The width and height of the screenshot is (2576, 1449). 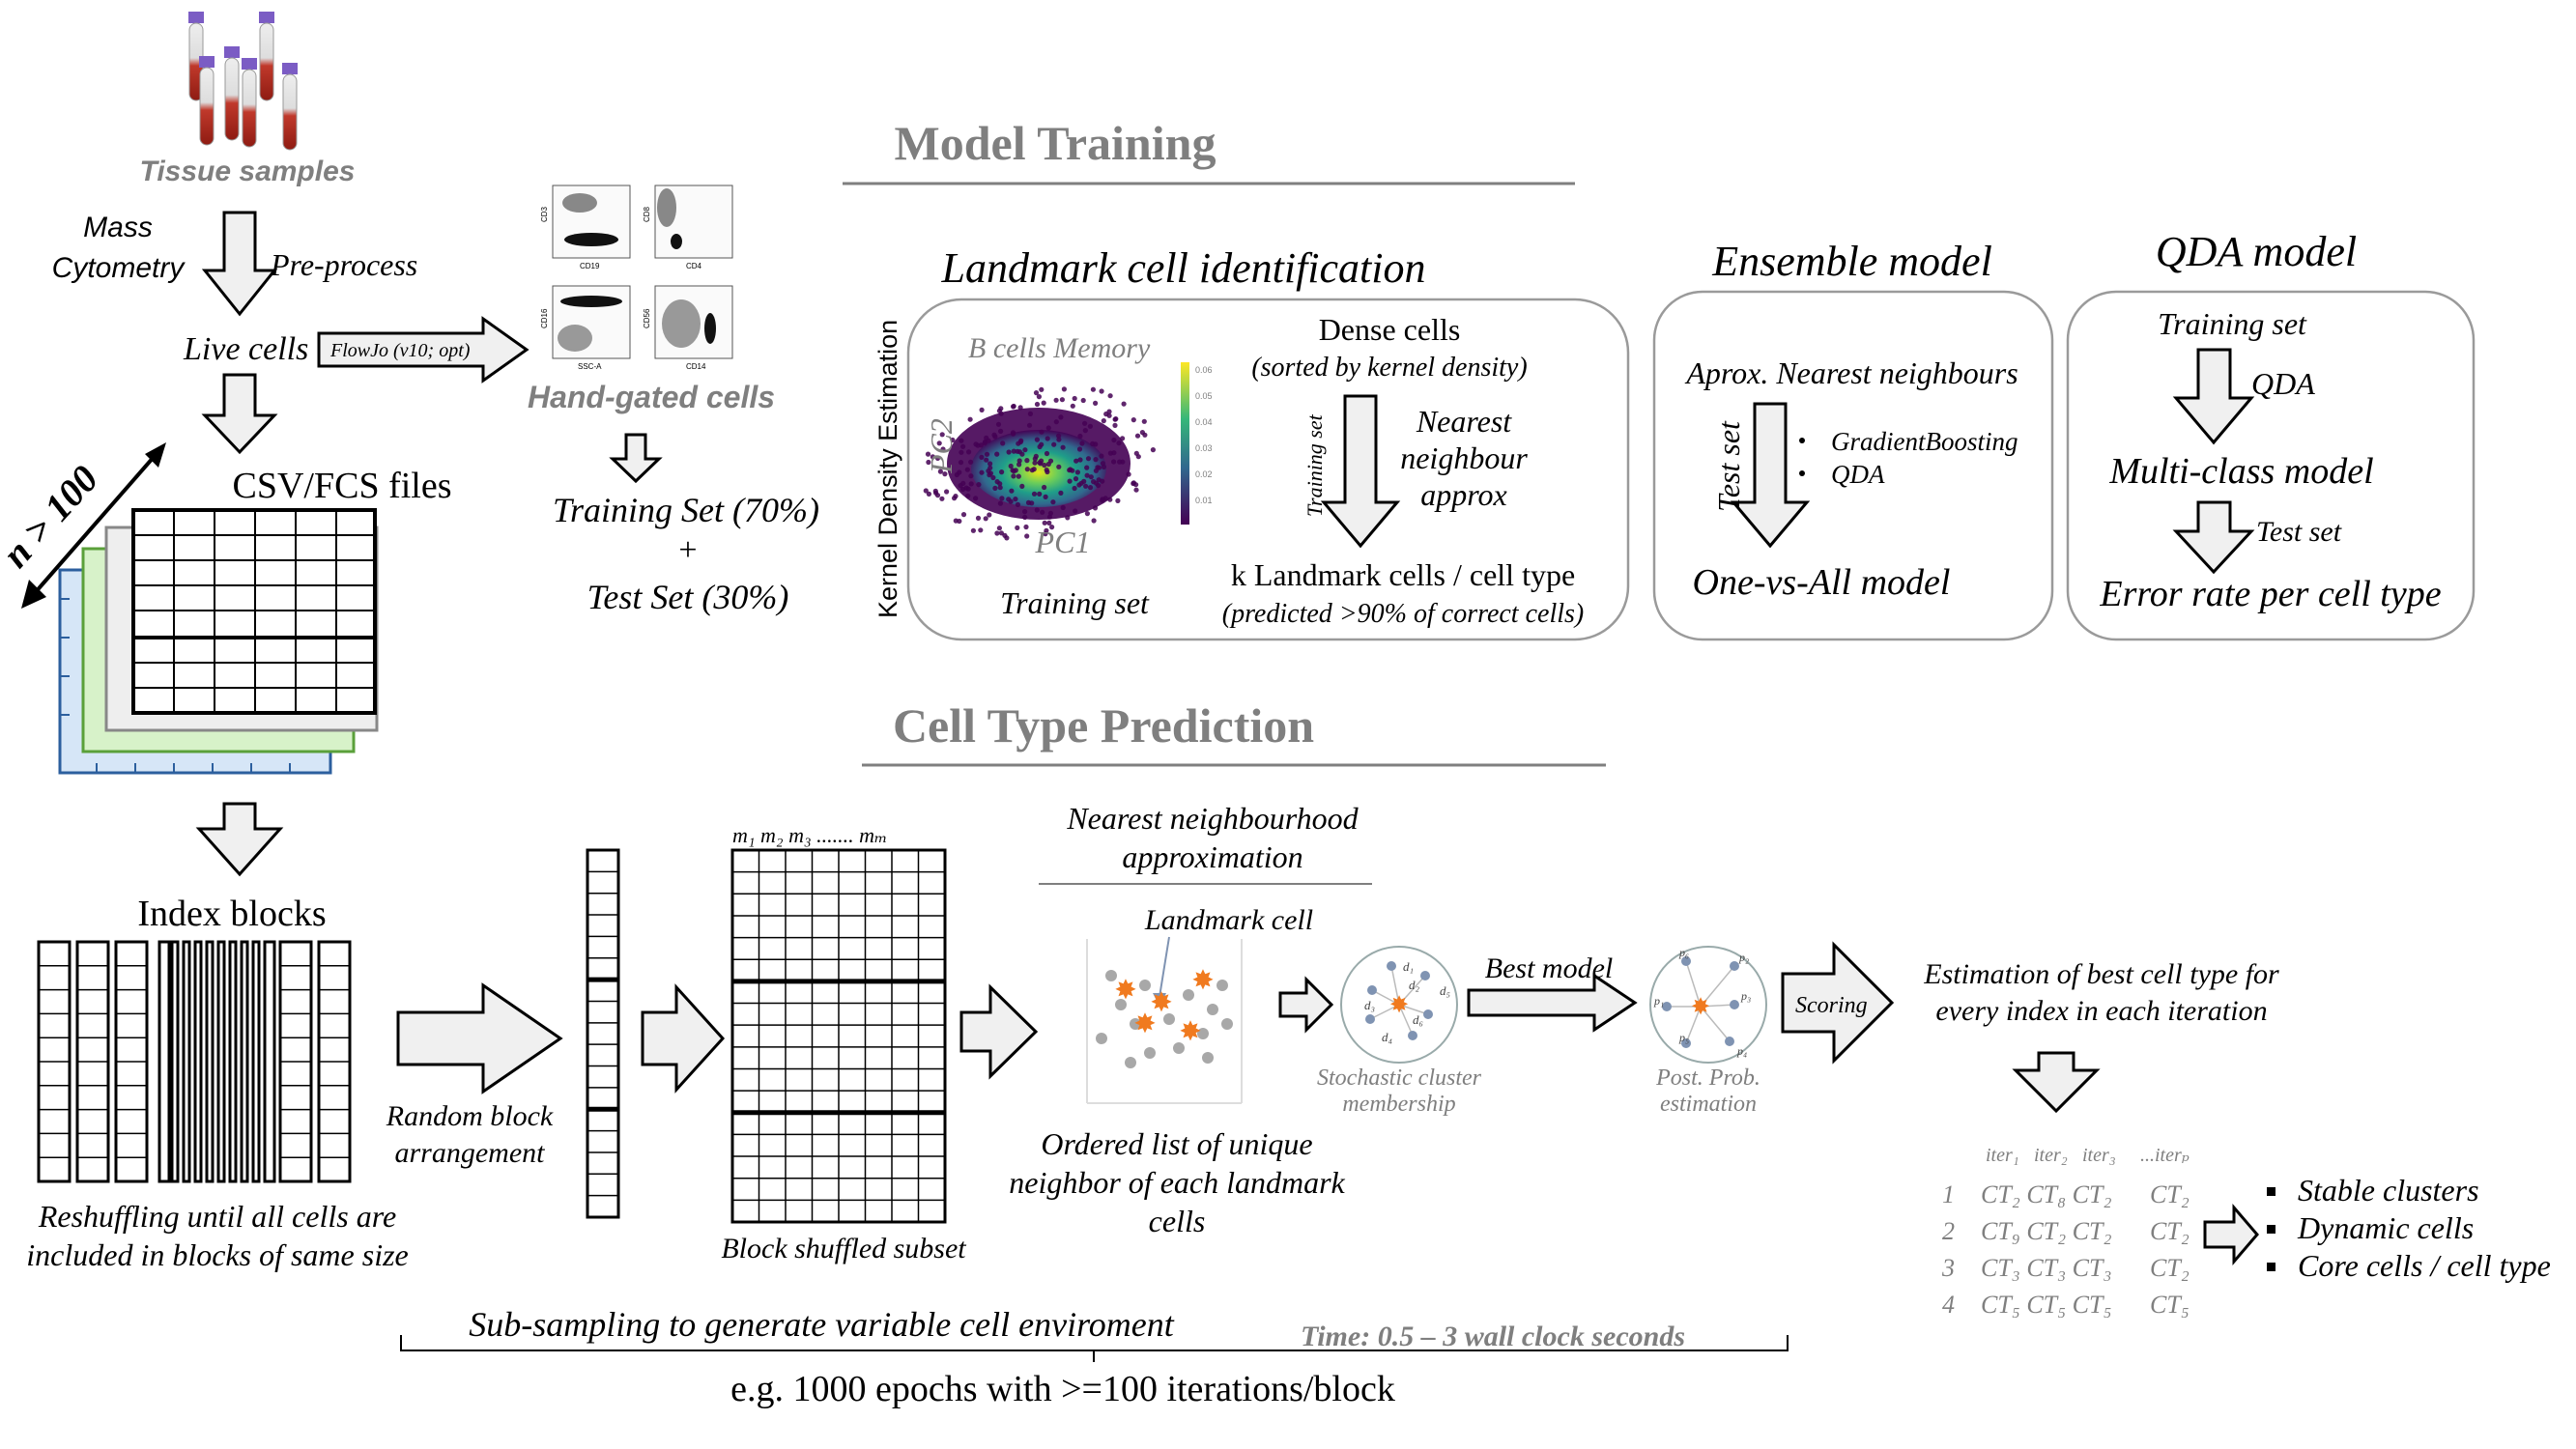 I want to click on bullet-gradientboosting: GradientBoosting, so click(x=1925, y=441).